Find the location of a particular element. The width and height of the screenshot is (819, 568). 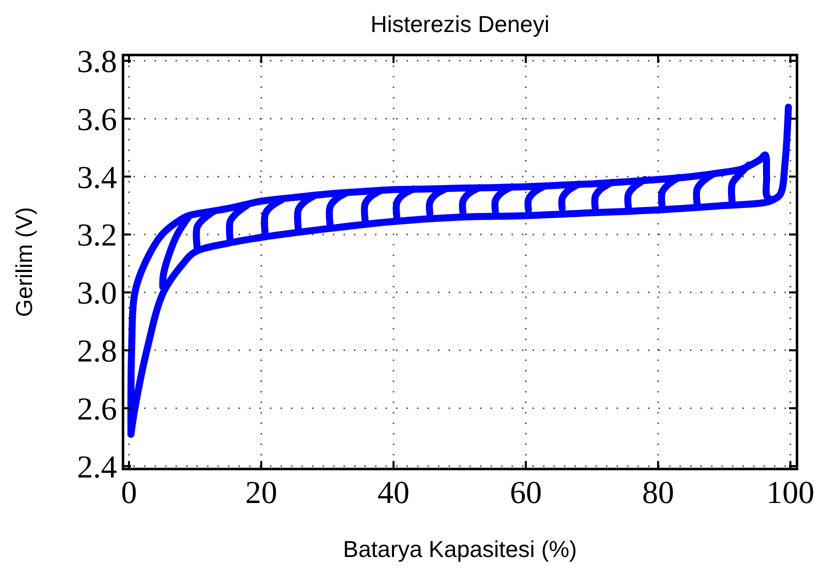

y-tick-label: 3.2 is located at coordinates (97, 234).